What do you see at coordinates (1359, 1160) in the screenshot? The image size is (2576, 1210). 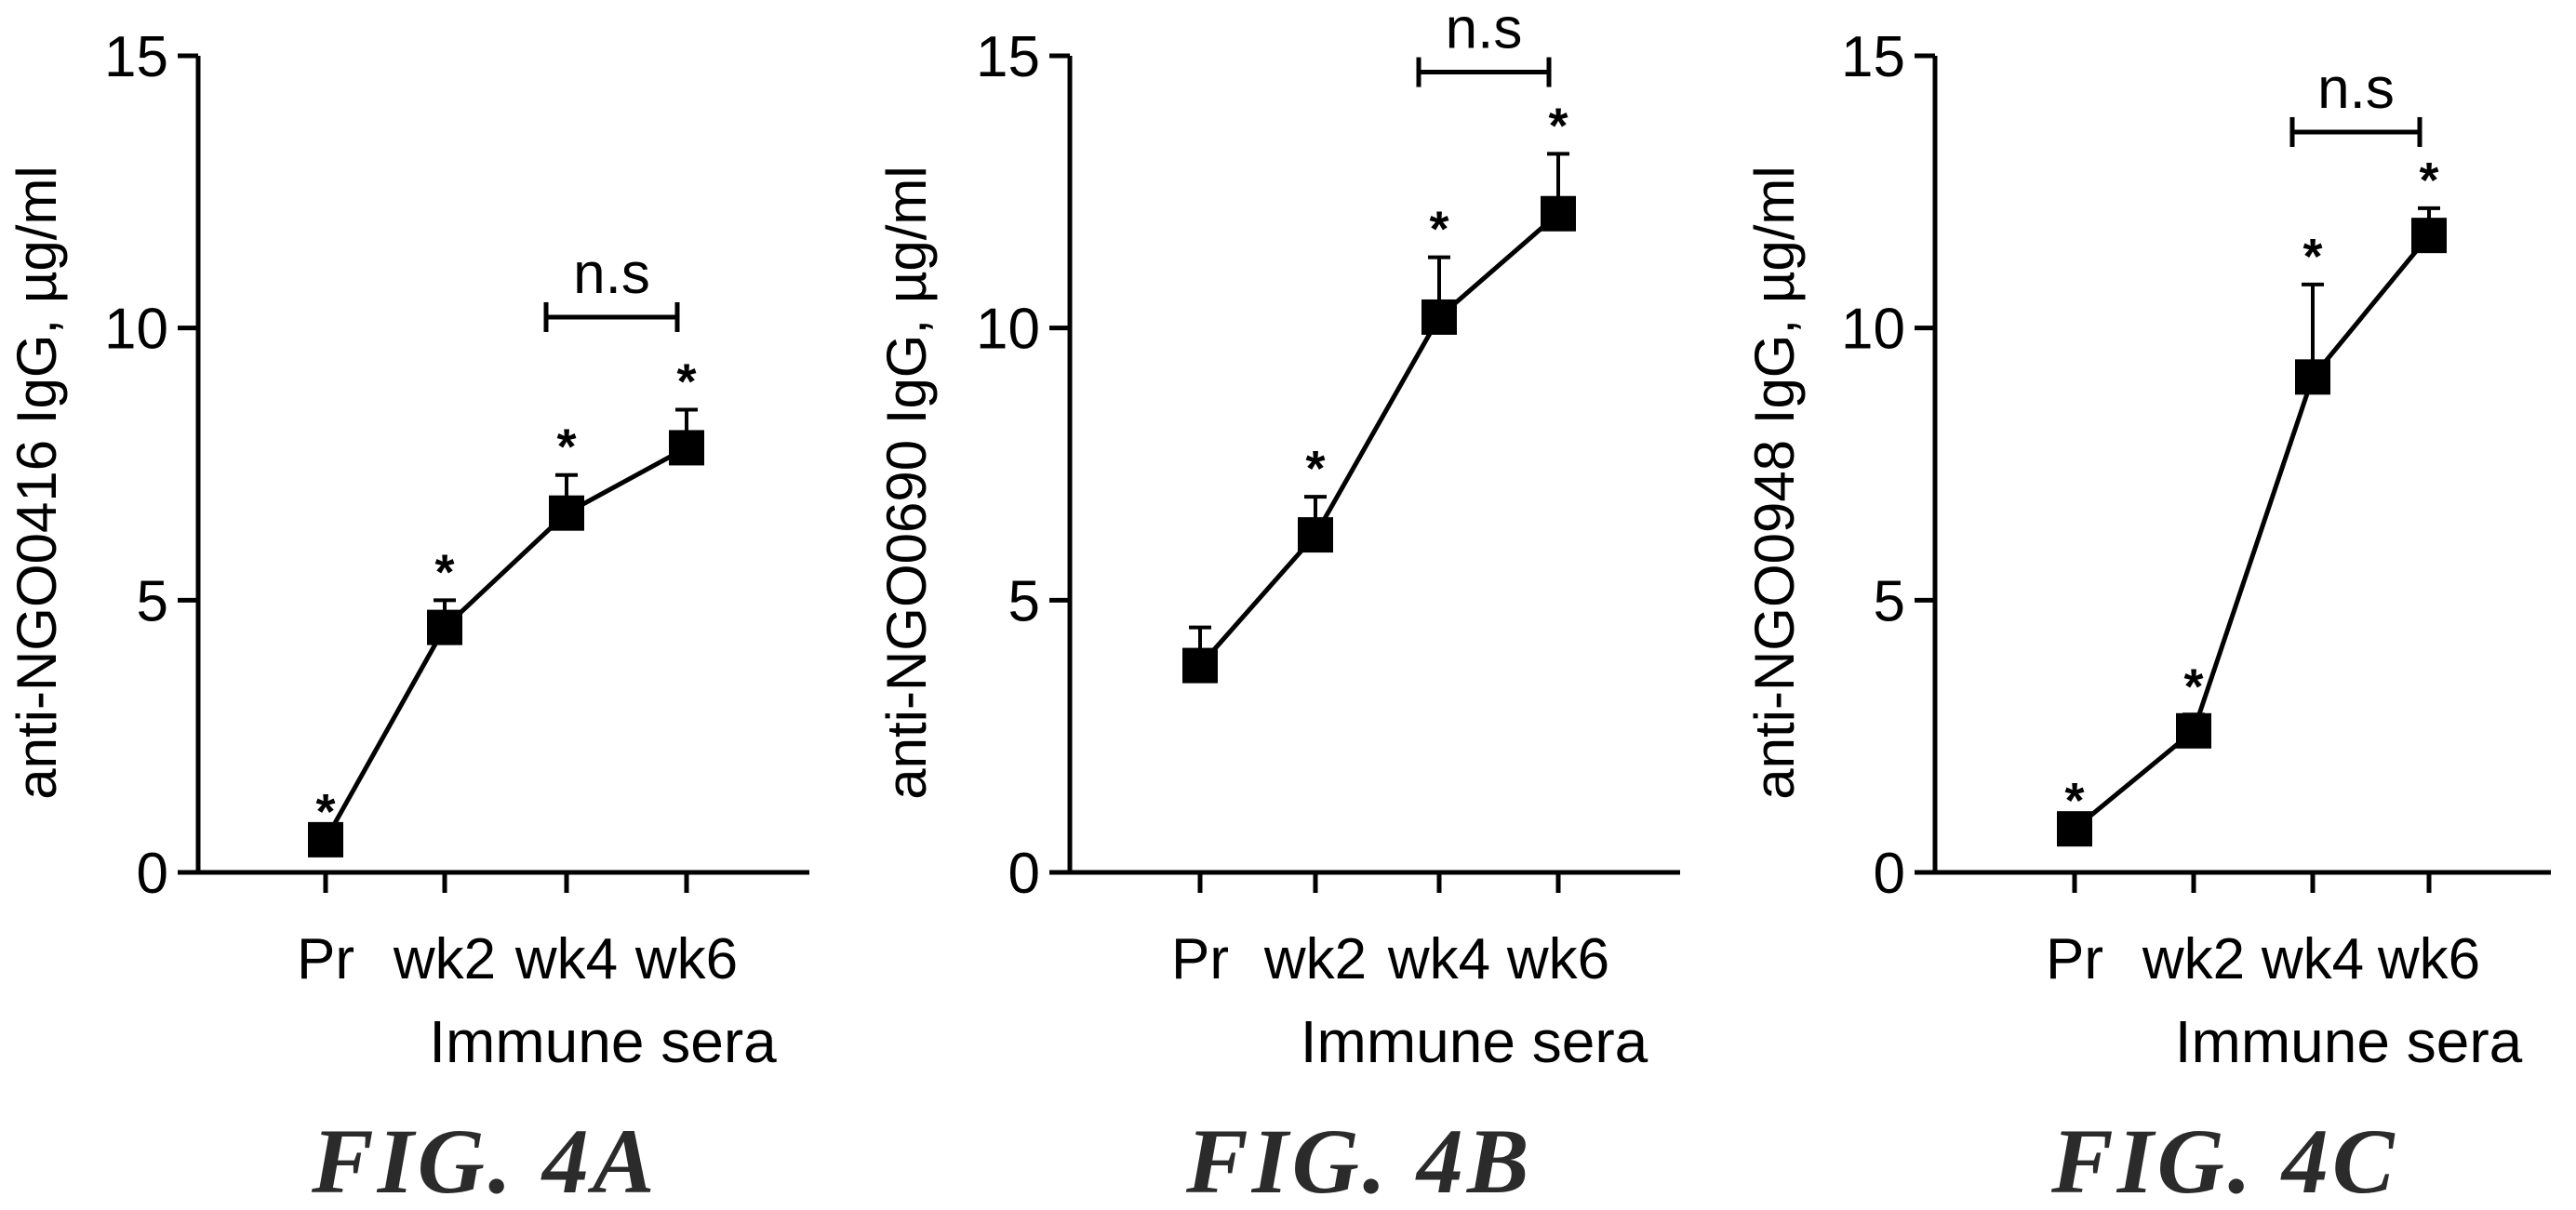 I see `figure-caption: FIG. 4B` at bounding box center [1359, 1160].